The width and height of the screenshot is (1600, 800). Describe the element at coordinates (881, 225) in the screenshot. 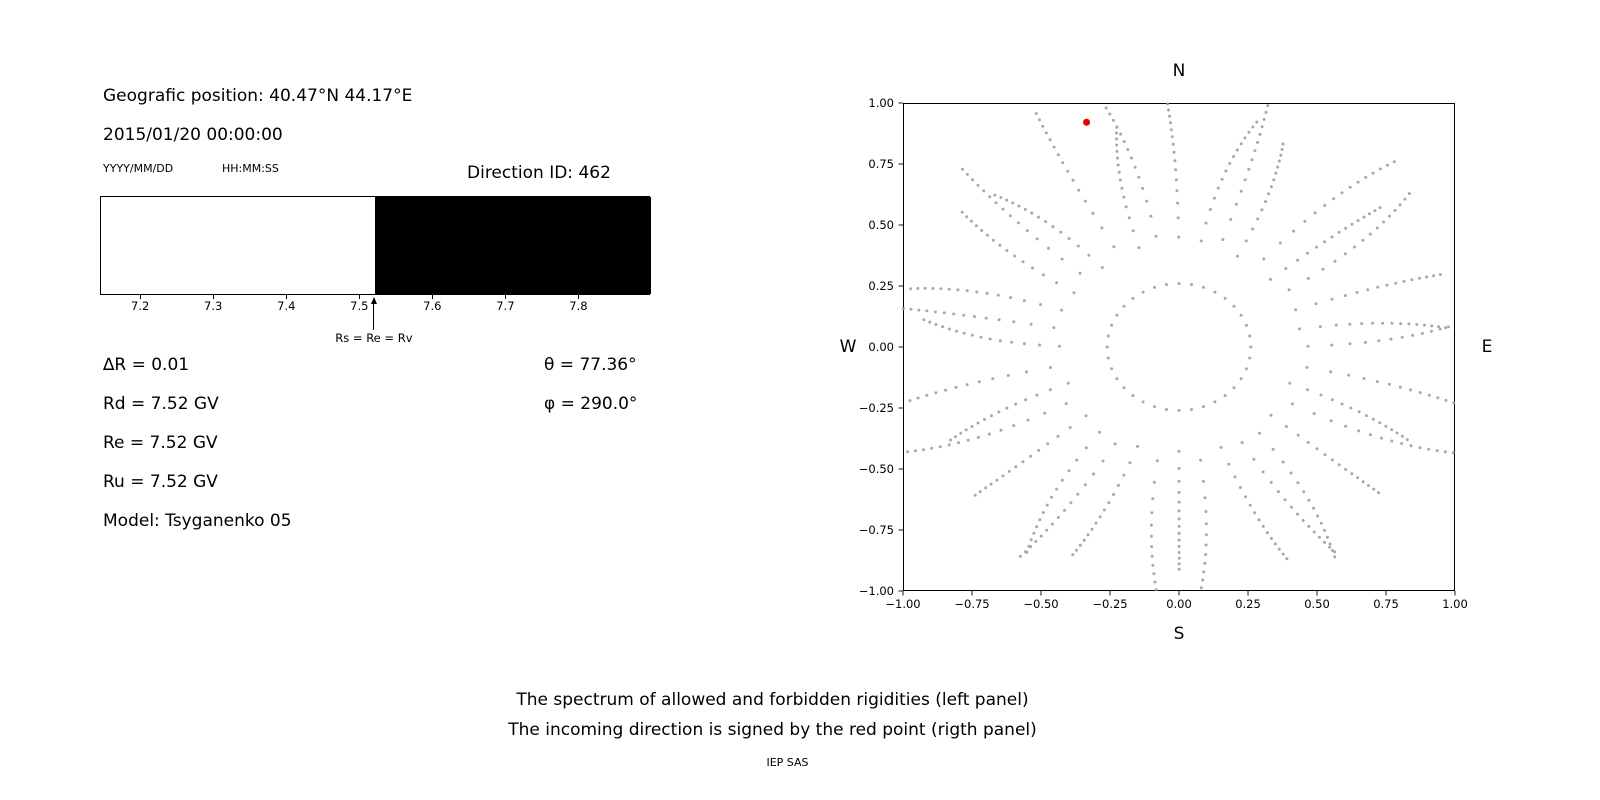

I see `y-tick-label: 0.50` at that location.